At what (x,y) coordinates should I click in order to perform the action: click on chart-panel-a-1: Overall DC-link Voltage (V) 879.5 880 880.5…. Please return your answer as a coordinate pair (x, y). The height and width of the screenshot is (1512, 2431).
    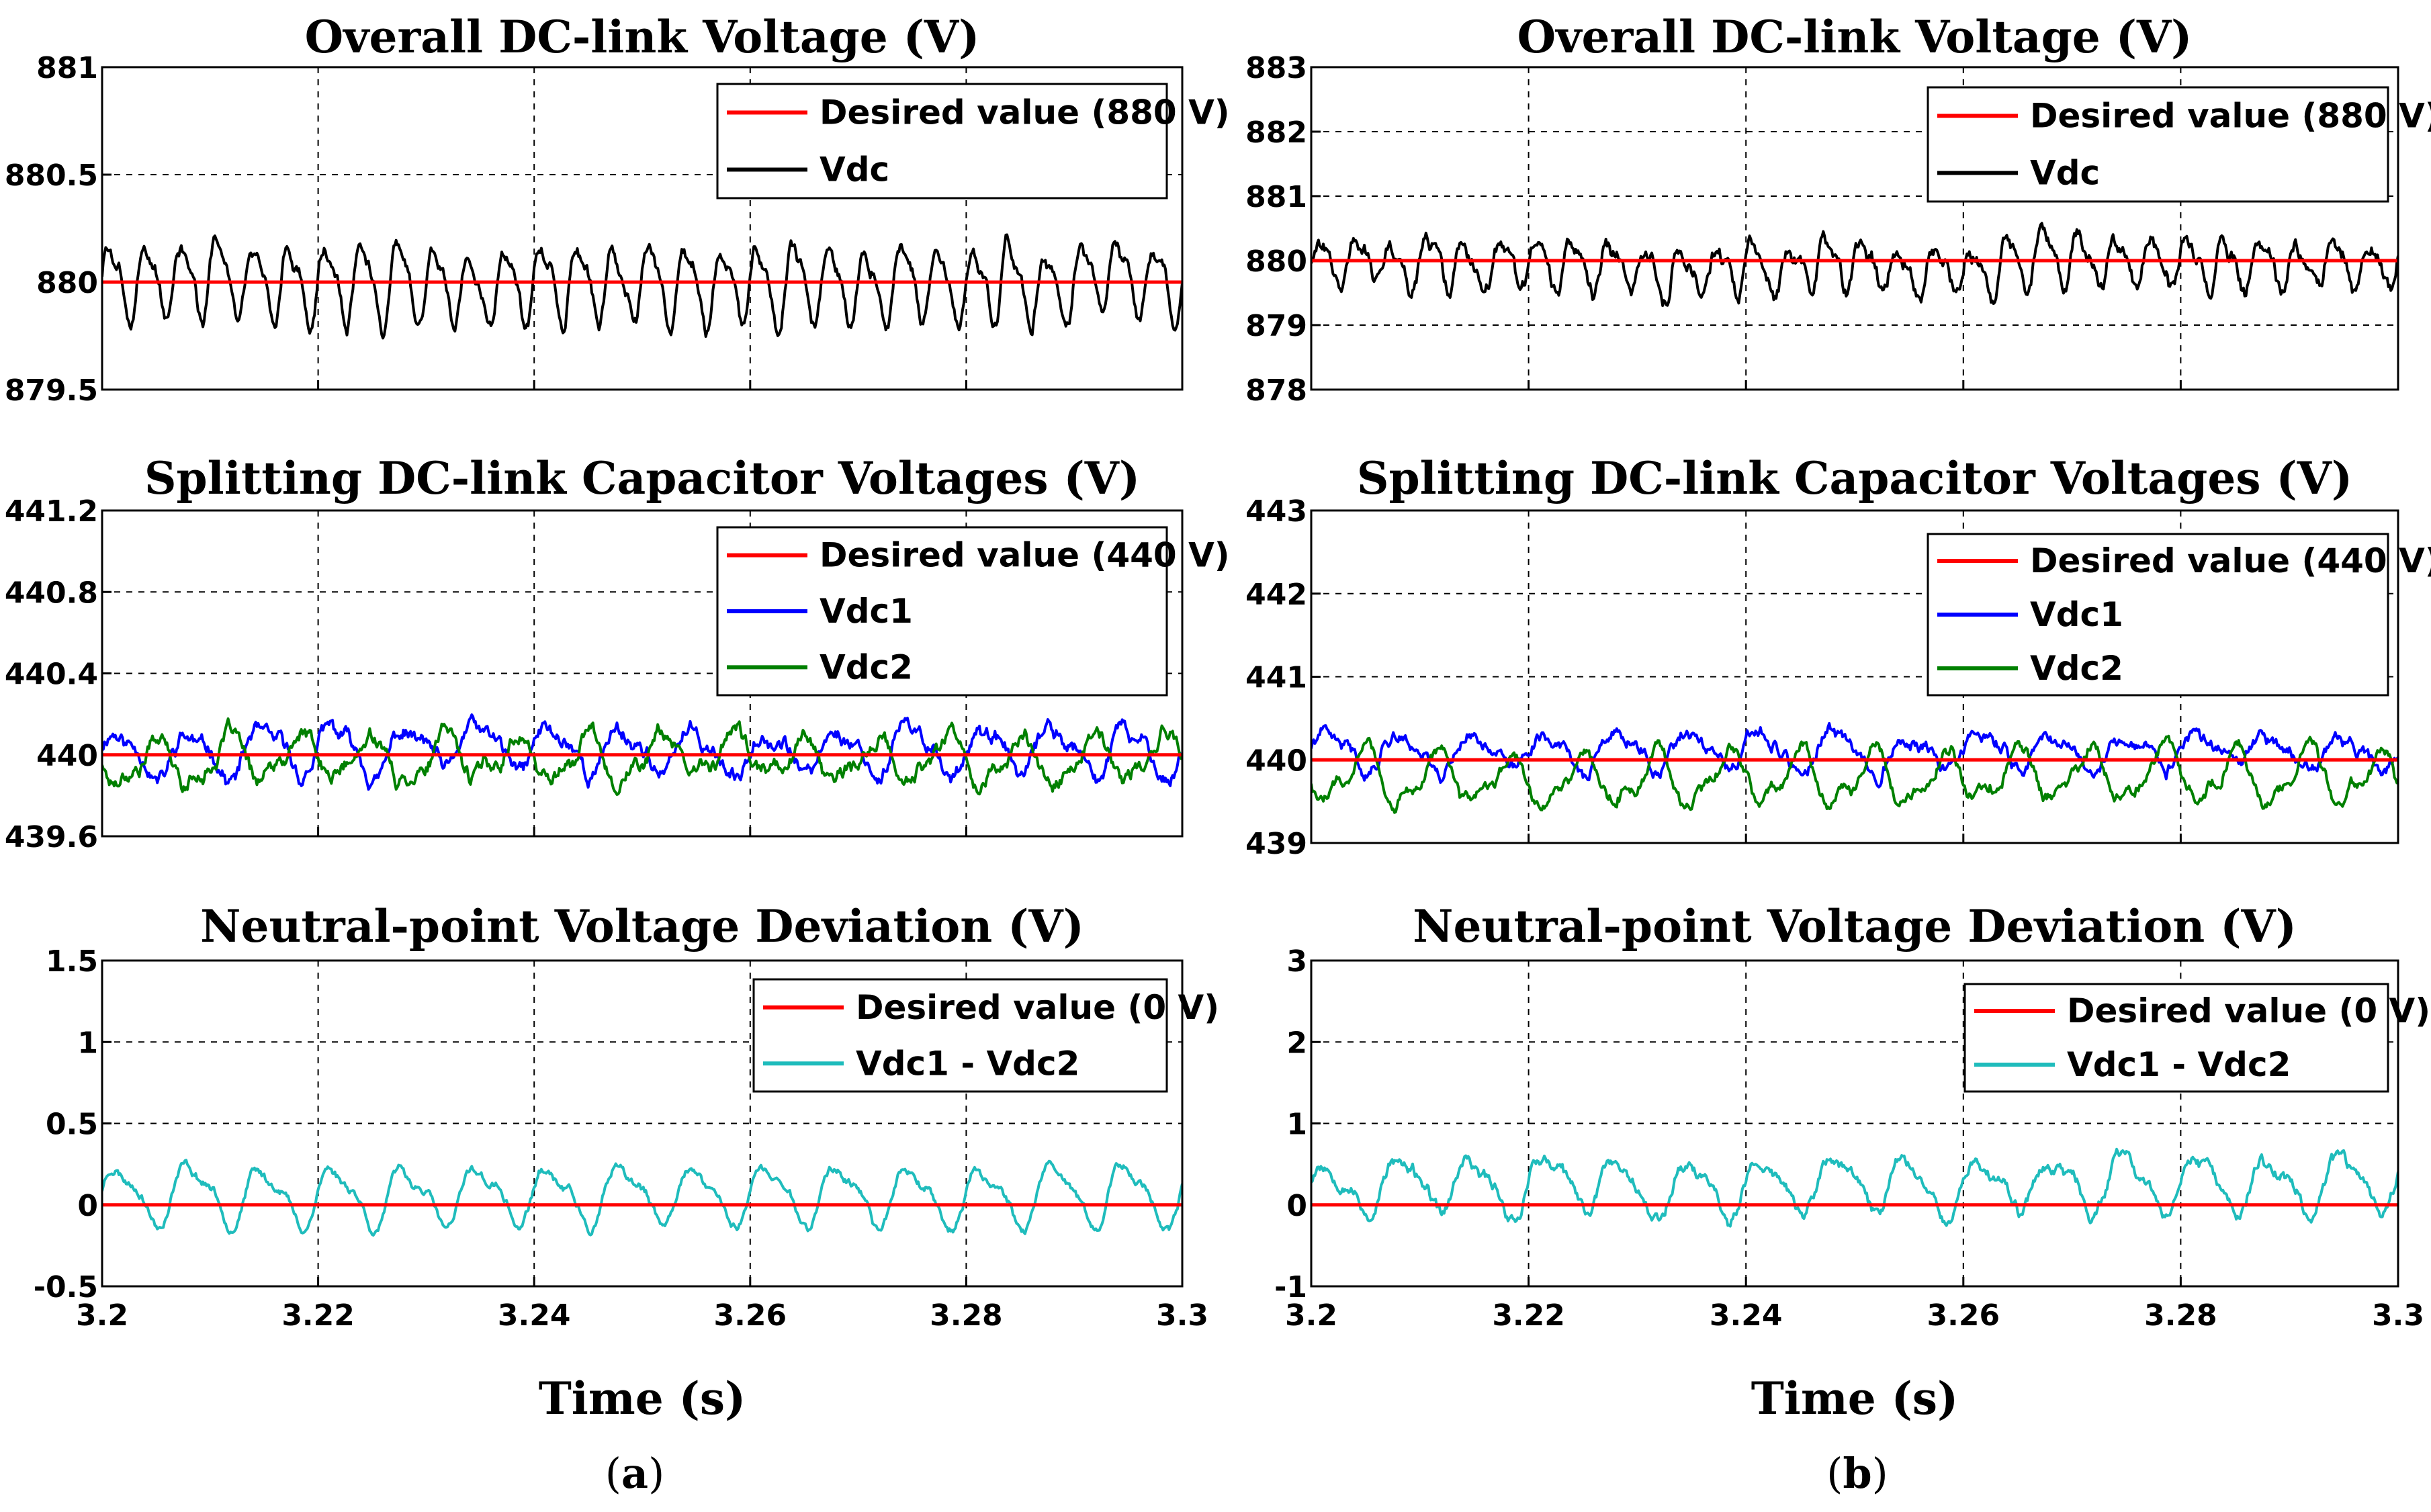
    Looking at the image, I should click on (617, 209).